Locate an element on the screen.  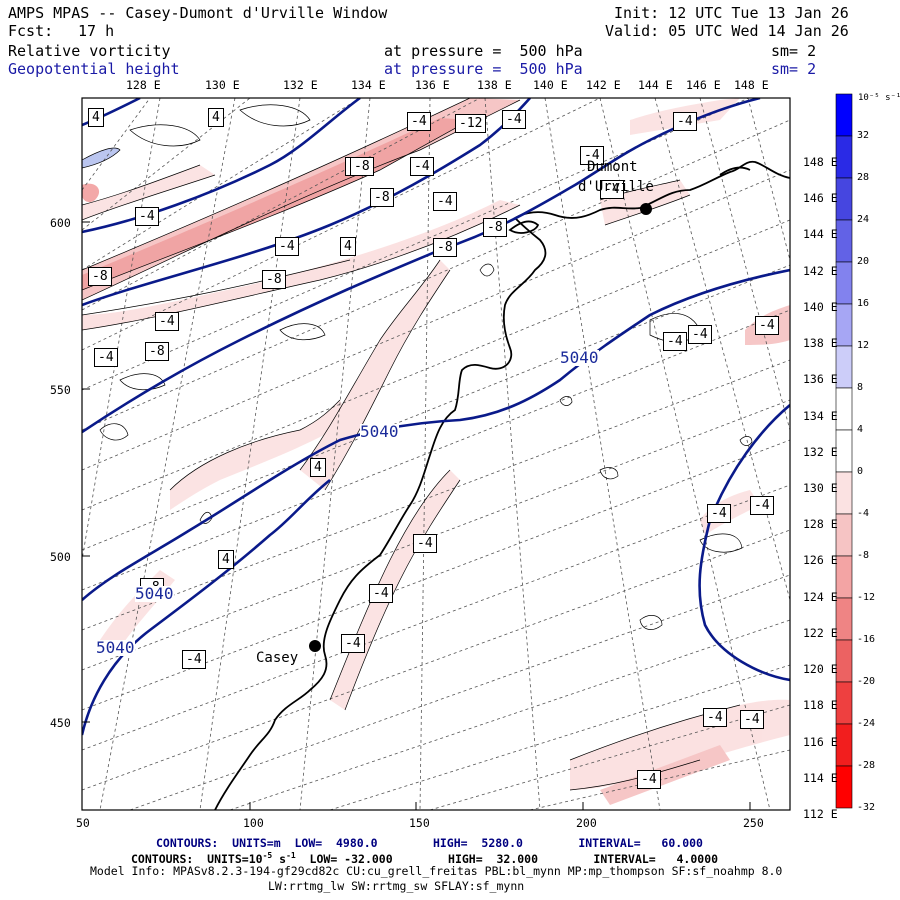
fcst-value: 17 h is located at coordinates (96, 31).